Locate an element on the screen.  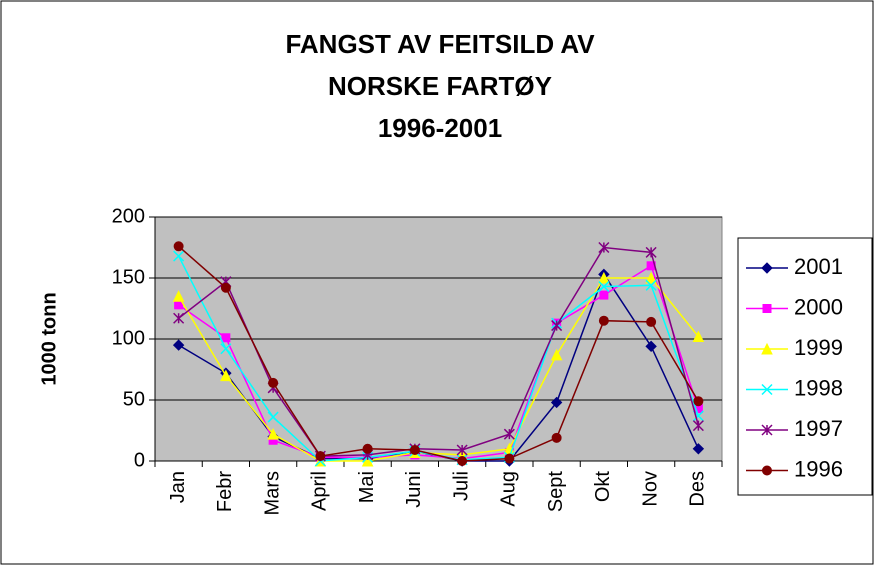
y-tick-label: 150 is located at coordinates (128, 277).